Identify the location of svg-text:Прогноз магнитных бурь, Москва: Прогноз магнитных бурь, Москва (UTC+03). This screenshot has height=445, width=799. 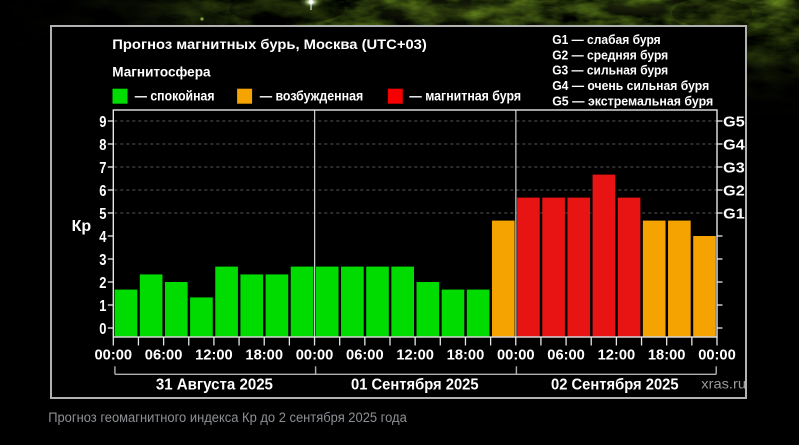
(269, 44).